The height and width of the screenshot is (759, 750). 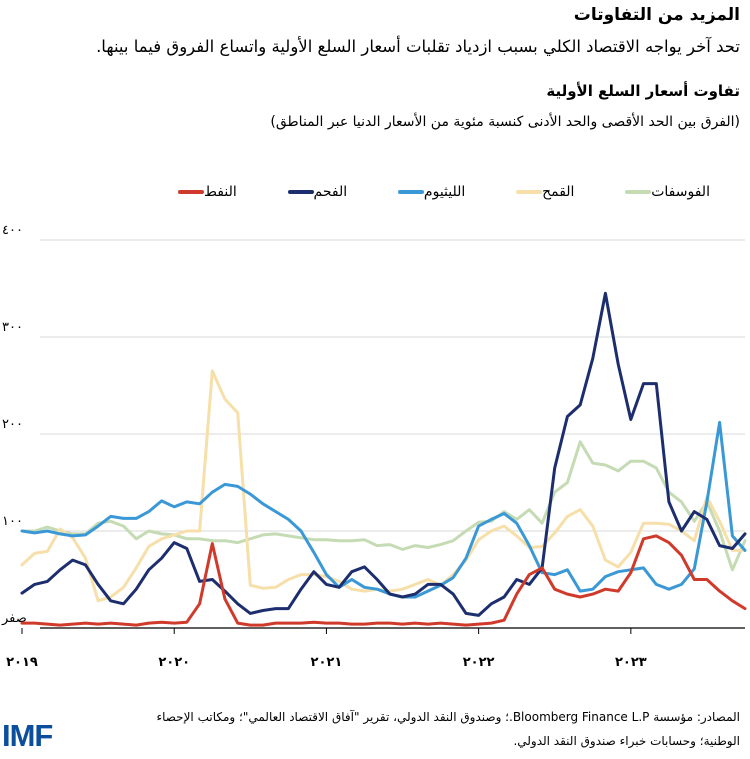 I want to click on legend-item: الفحم, so click(x=314, y=192).